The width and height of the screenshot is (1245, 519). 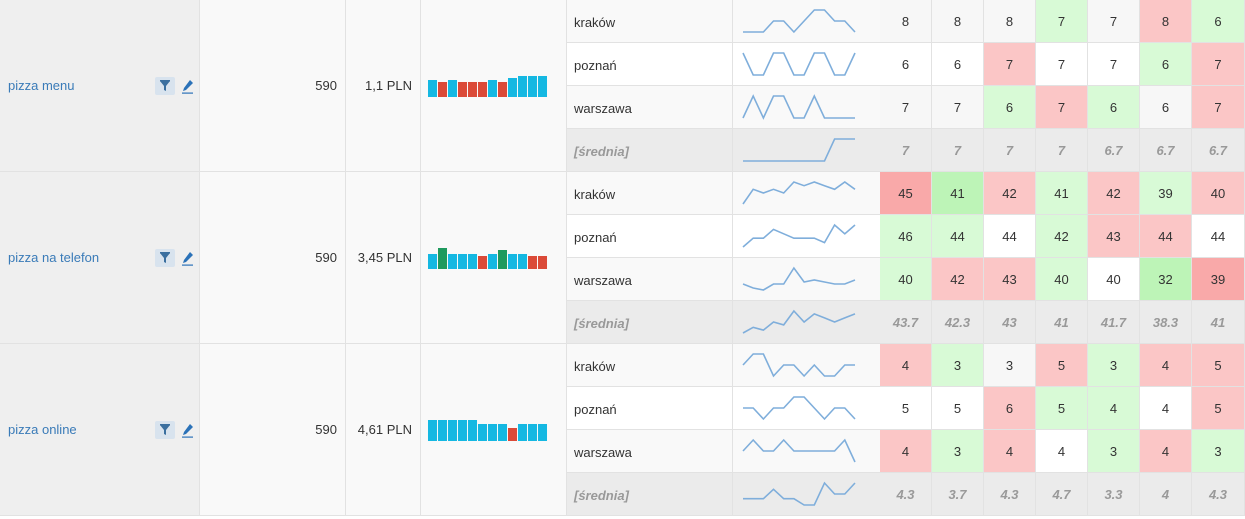 I want to click on city-row: kraków 8 8 8 7 7 8 6, so click(x=906, y=21).